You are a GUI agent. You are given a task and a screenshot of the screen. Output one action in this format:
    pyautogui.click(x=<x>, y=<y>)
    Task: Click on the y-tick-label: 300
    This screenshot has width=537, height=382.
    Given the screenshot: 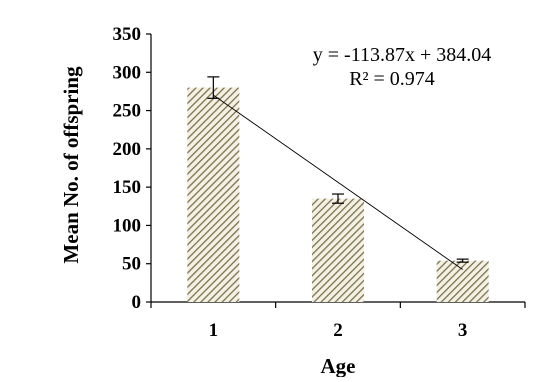 What is the action you would take?
    pyautogui.click(x=127, y=72)
    